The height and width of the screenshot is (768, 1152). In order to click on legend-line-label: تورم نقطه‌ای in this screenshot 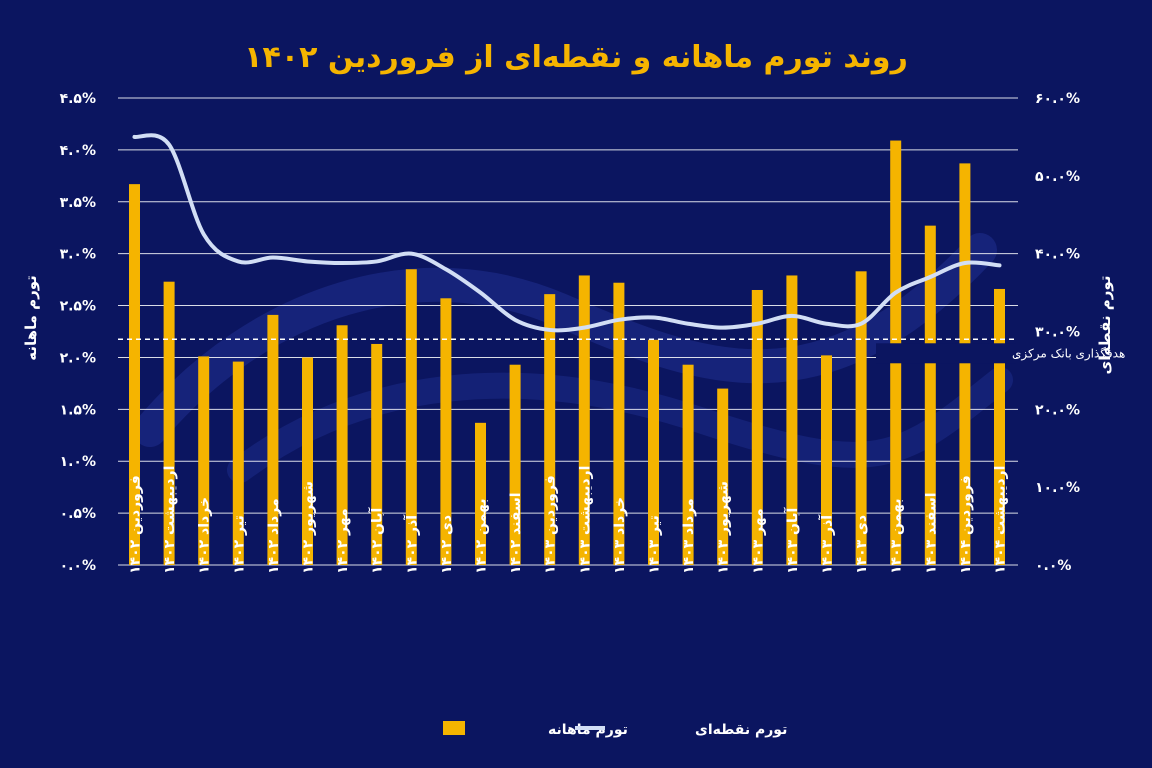, I will do `click(741, 730)`.